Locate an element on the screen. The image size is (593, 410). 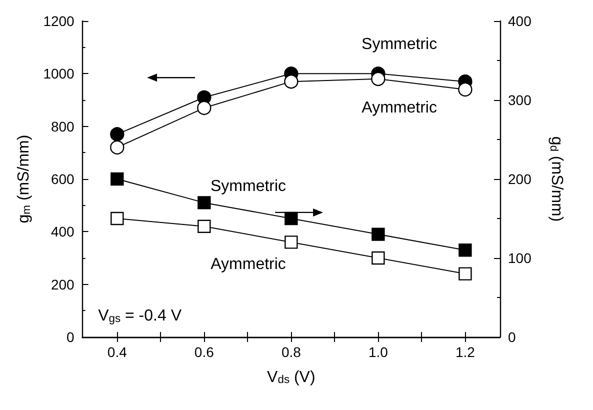
y-axis-title: gm (mS/mm) is located at coordinates (24, 179).